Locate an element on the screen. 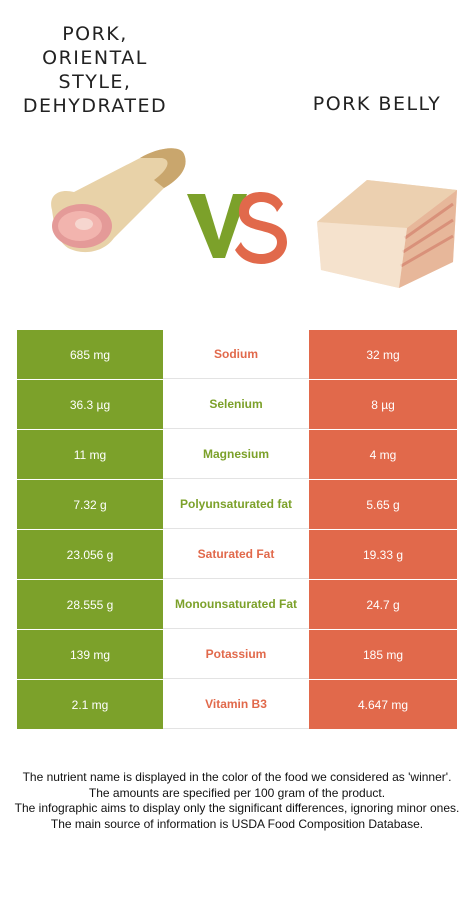 This screenshot has height=910, width=474. left-value: 28.555 g is located at coordinates (90, 604).